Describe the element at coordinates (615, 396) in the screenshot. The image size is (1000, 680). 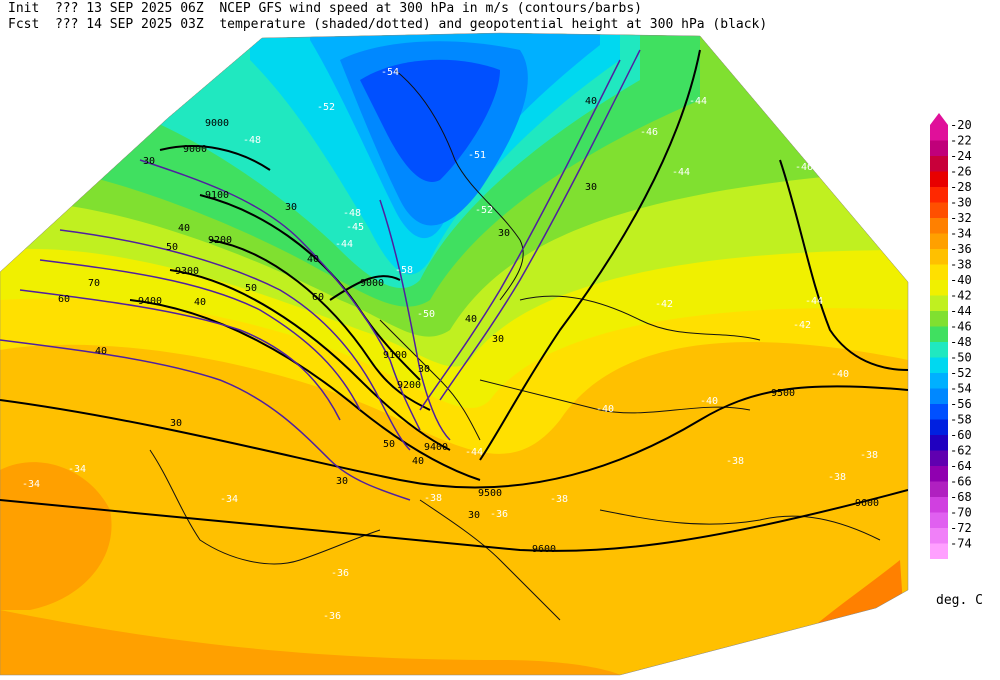
I see `border-central-europe` at that location.